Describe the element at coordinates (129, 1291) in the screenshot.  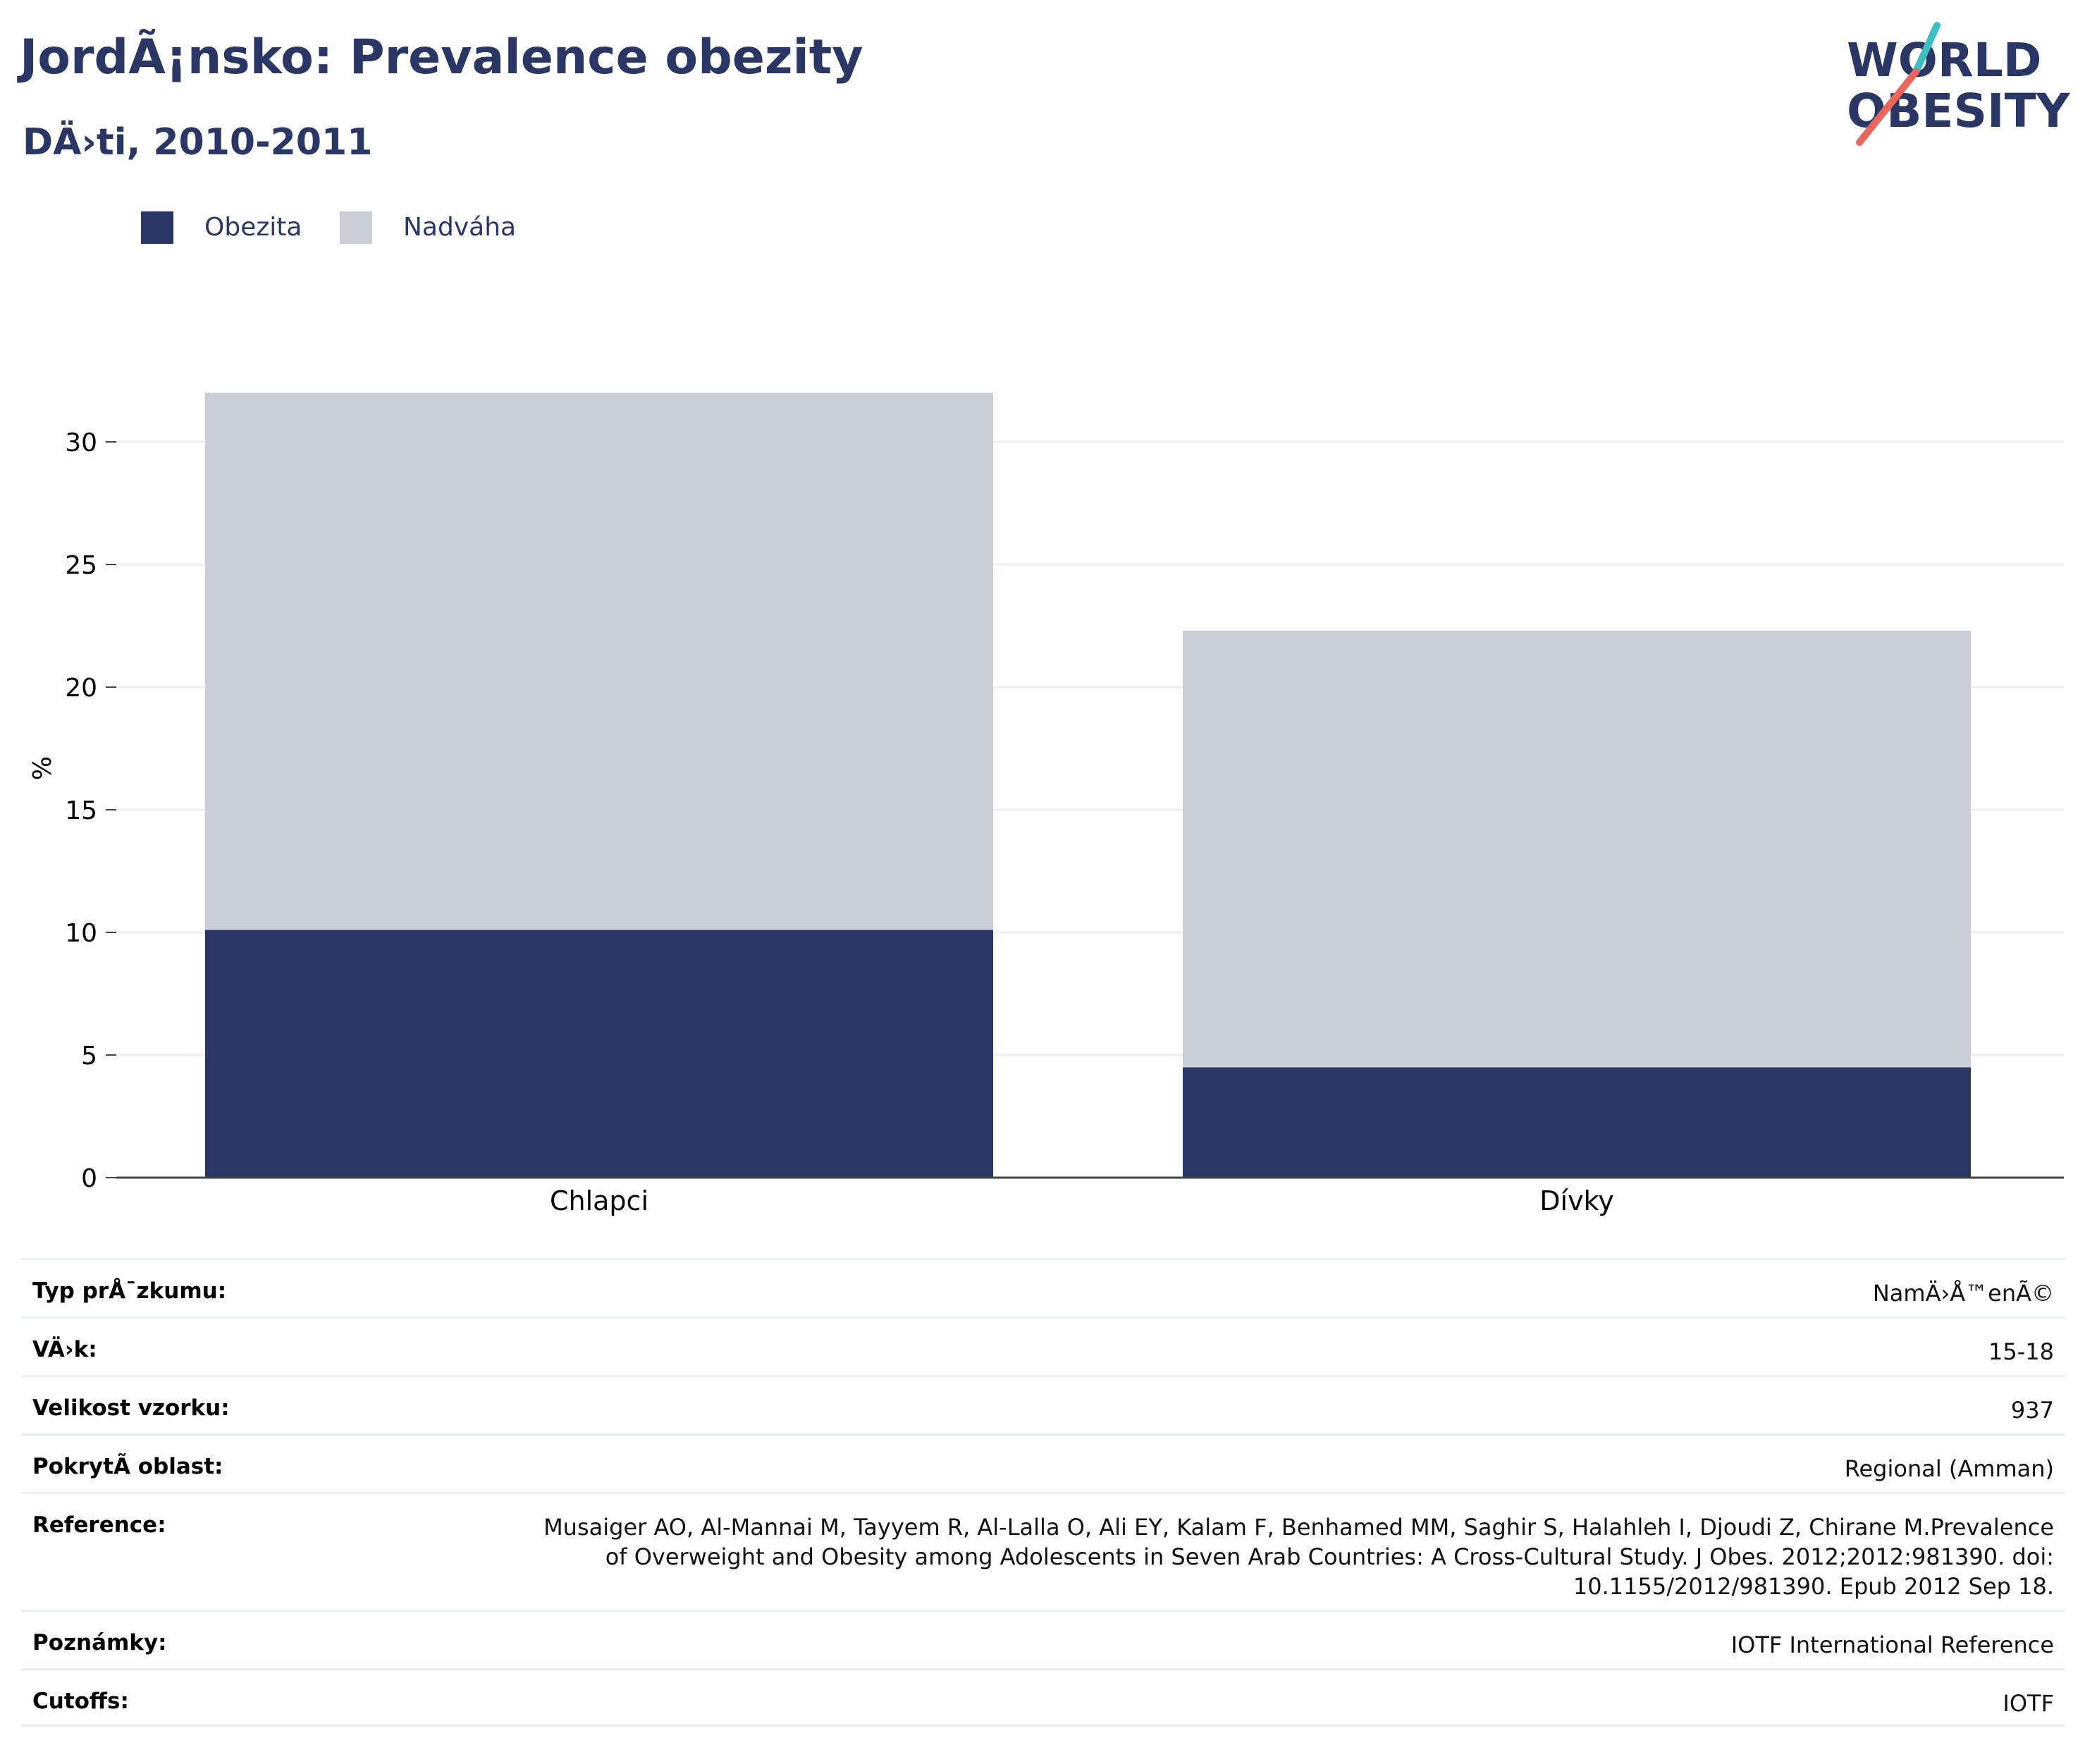
I see `meta-label-survey-type: Typ prÅ¯zkumu:` at that location.